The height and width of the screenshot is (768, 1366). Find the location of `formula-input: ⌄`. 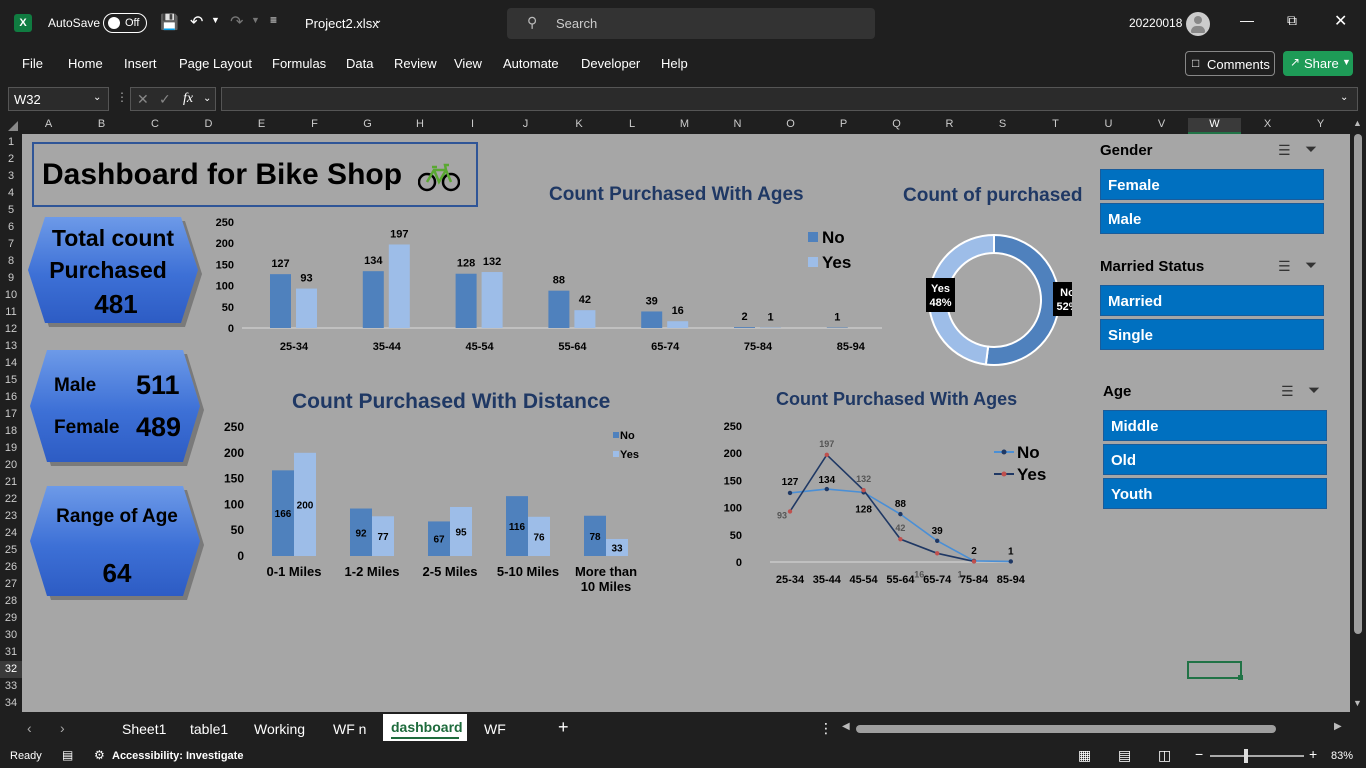

formula-input: ⌄ is located at coordinates (789, 99).